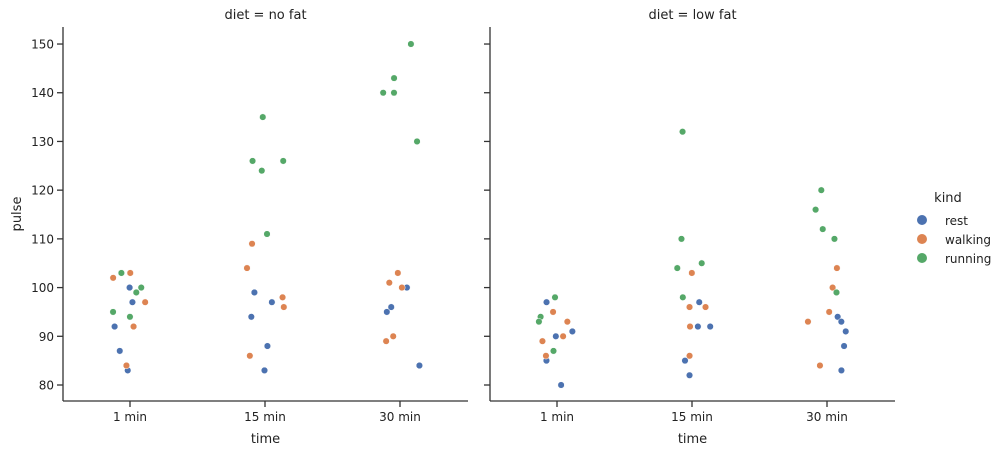  Describe the element at coordinates (46, 337) in the screenshot. I see `y-tick-label: 90` at that location.